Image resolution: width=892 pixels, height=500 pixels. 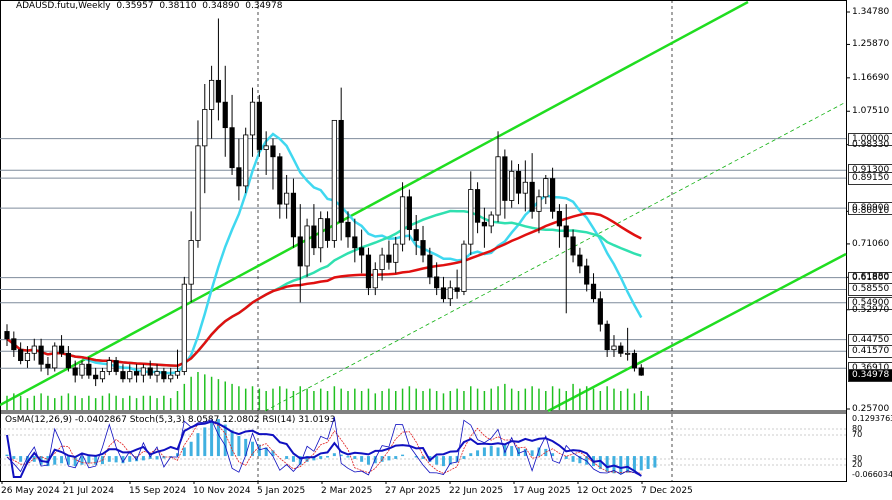 I want to click on x-tick-label: 12 Oct 2025, so click(x=605, y=491).